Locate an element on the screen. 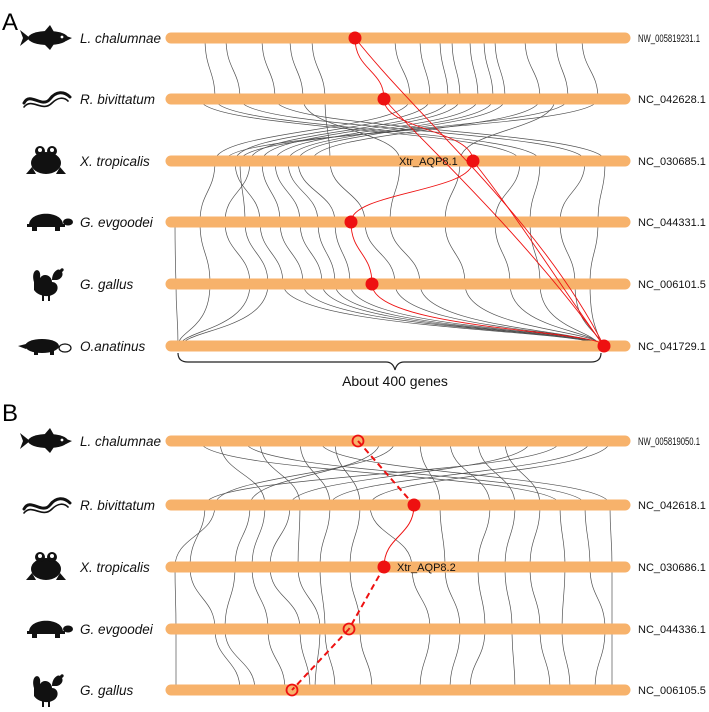  panel-b-letter: B is located at coordinates (10, 413).